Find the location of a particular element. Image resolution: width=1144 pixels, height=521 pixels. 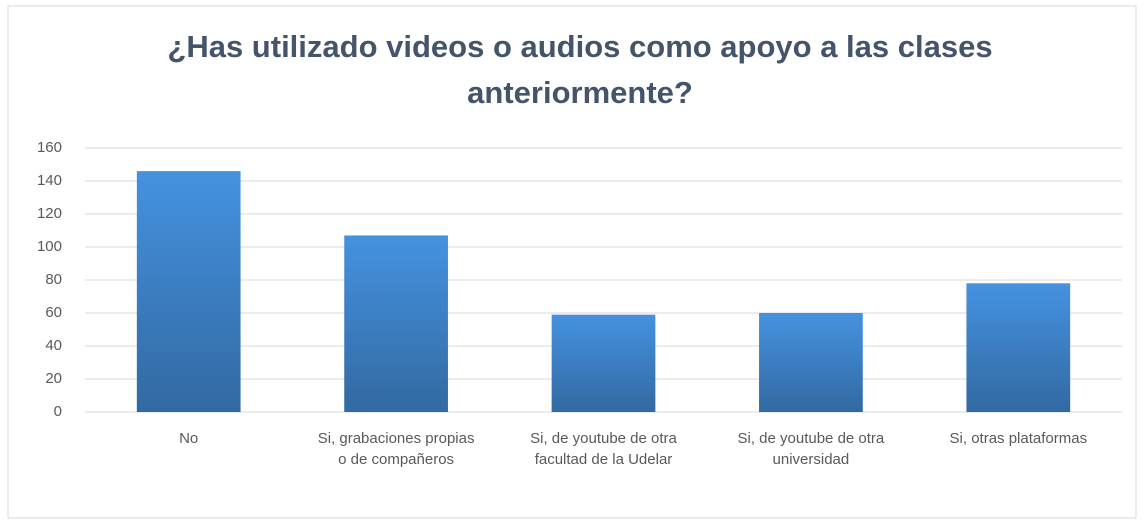

y-tick-label: 20 is located at coordinates (53, 378).